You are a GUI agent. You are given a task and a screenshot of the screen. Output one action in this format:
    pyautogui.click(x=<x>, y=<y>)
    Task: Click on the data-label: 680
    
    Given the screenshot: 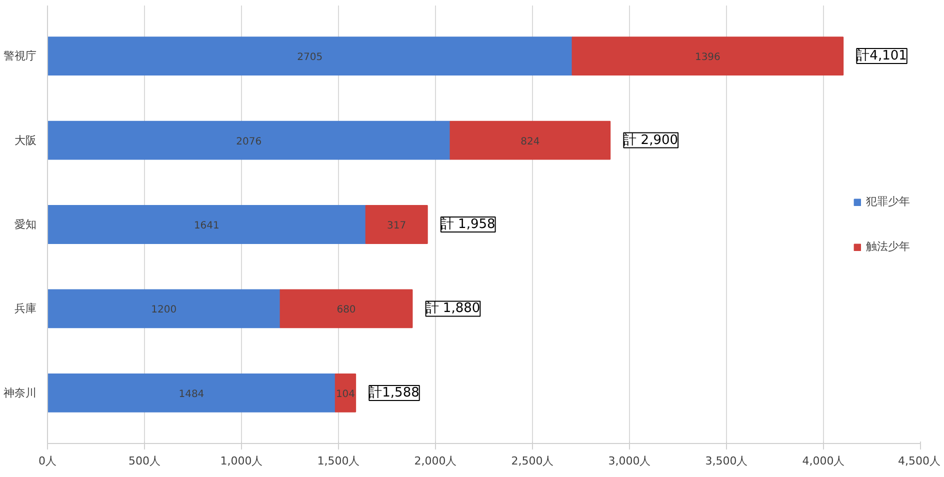 What is the action you would take?
    pyautogui.click(x=346, y=310)
    